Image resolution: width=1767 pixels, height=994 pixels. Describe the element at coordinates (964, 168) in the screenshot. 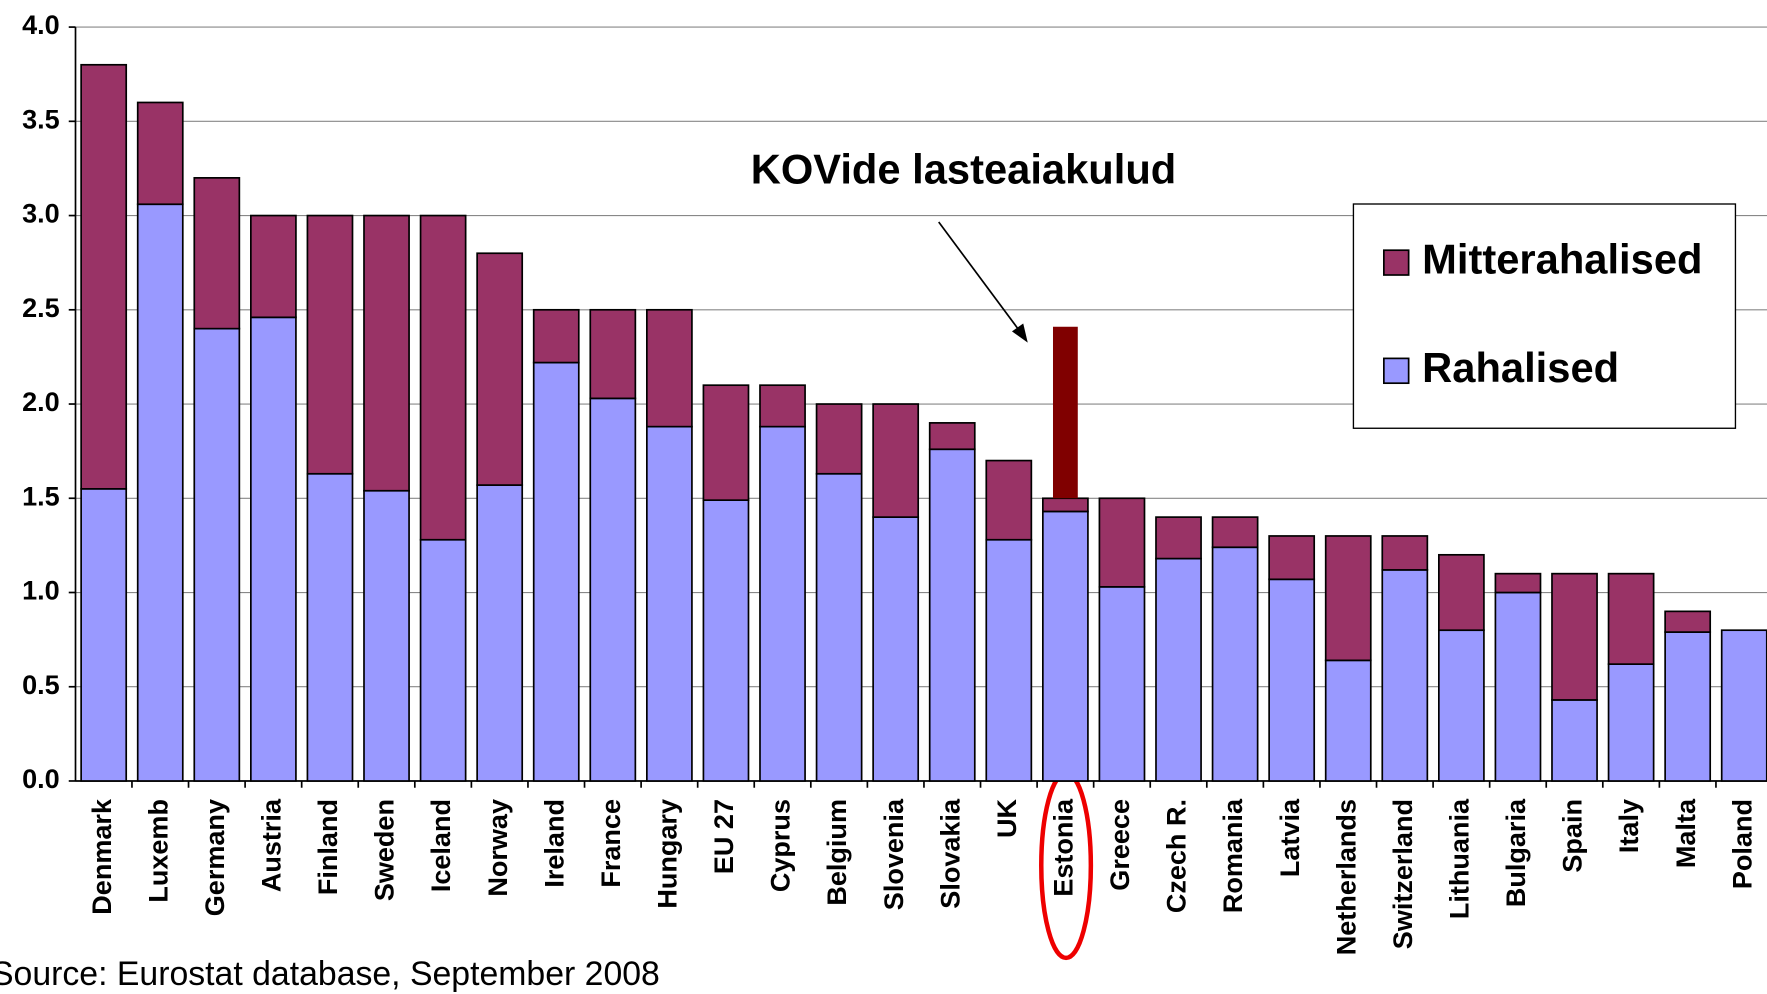

I see `annotation-text: KOVide lasteaiakulud` at that location.